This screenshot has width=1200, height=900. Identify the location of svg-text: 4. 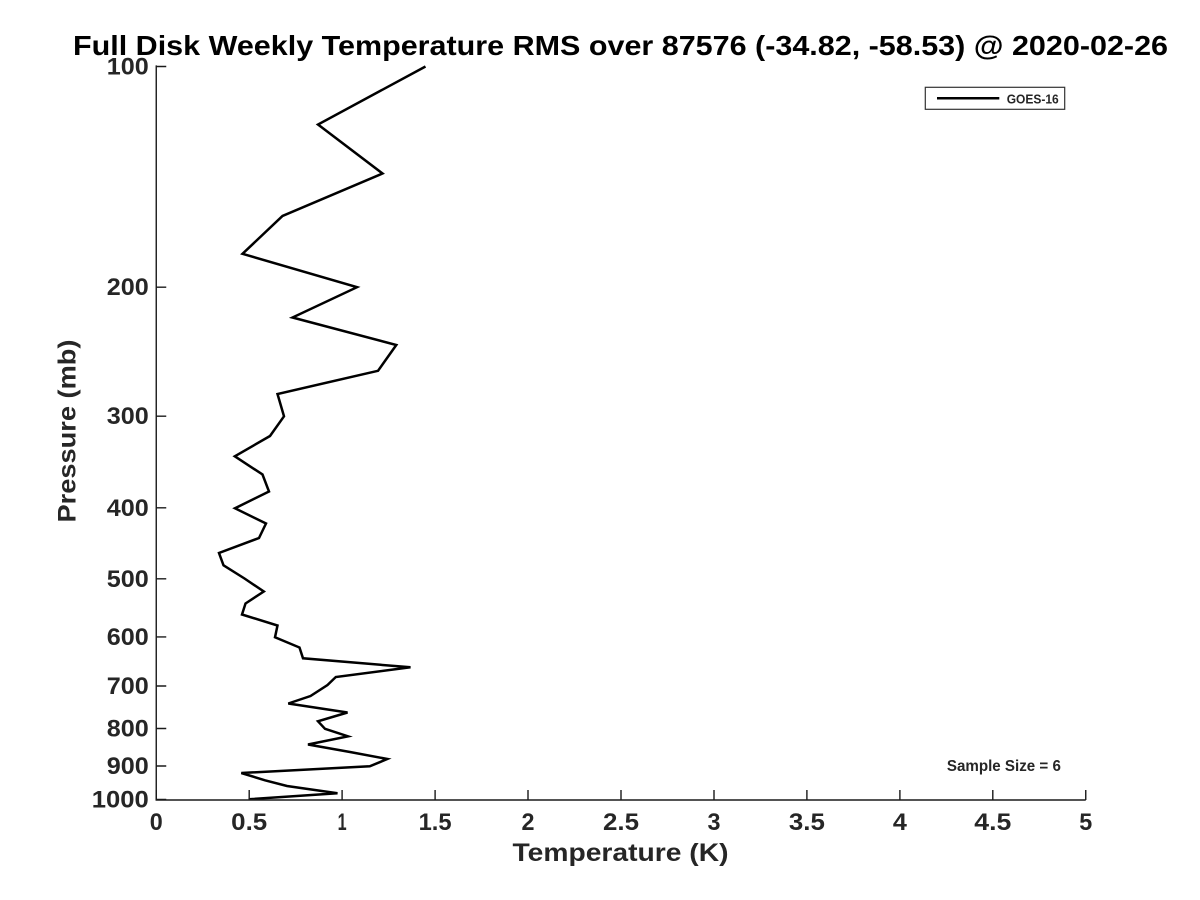
(900, 822).